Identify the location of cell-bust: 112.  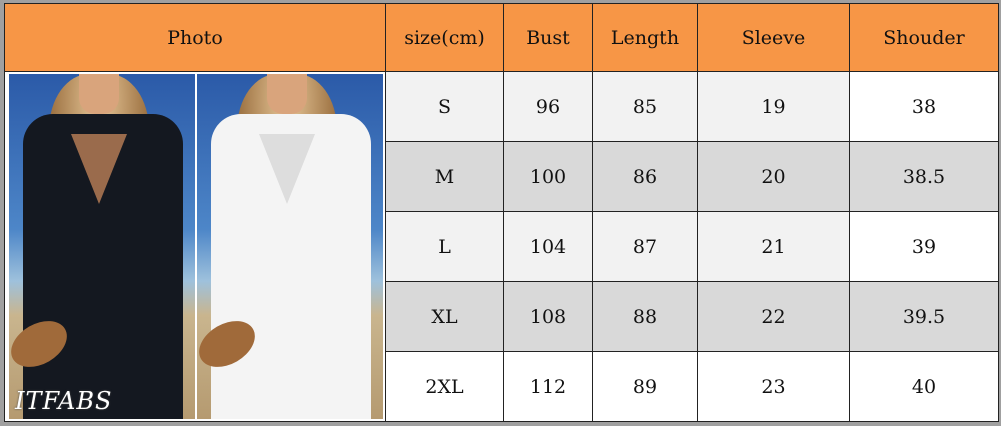
(548, 386).